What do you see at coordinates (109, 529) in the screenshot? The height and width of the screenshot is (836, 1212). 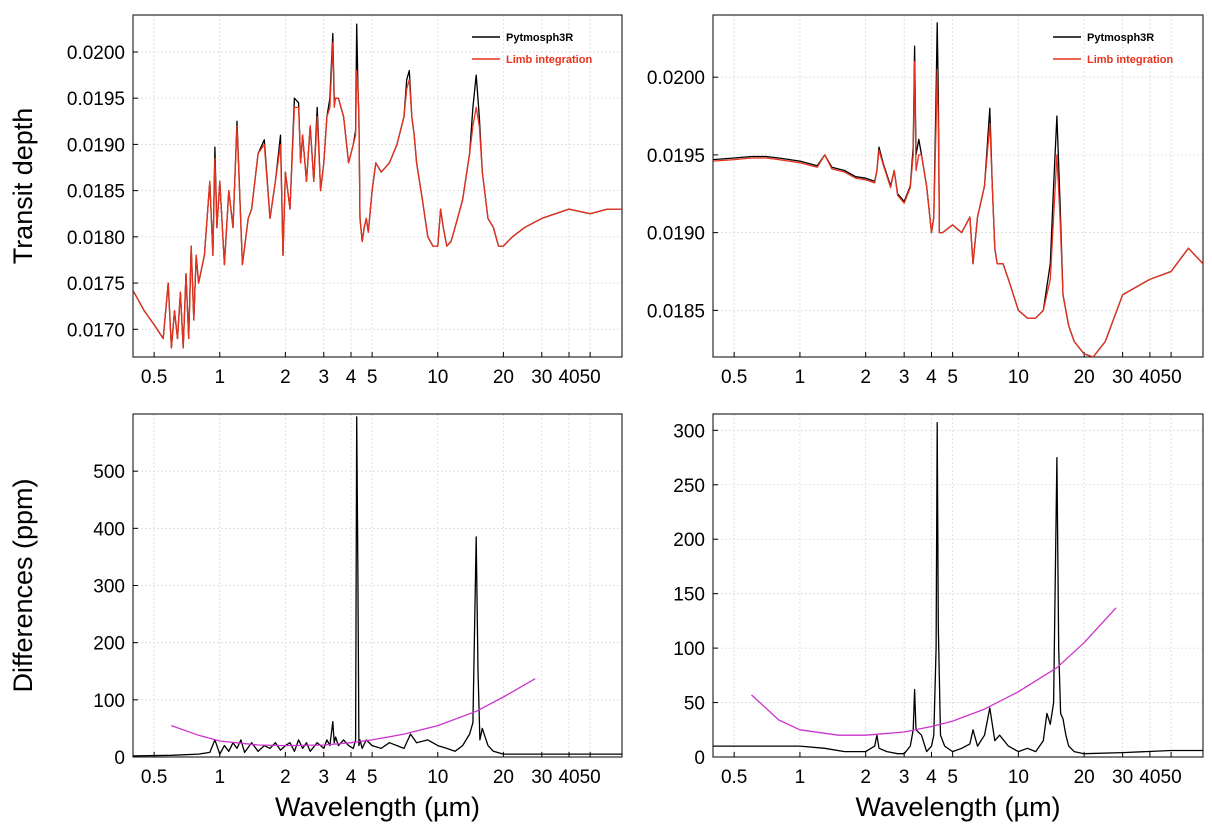 I see `y-tick-label: 400` at bounding box center [109, 529].